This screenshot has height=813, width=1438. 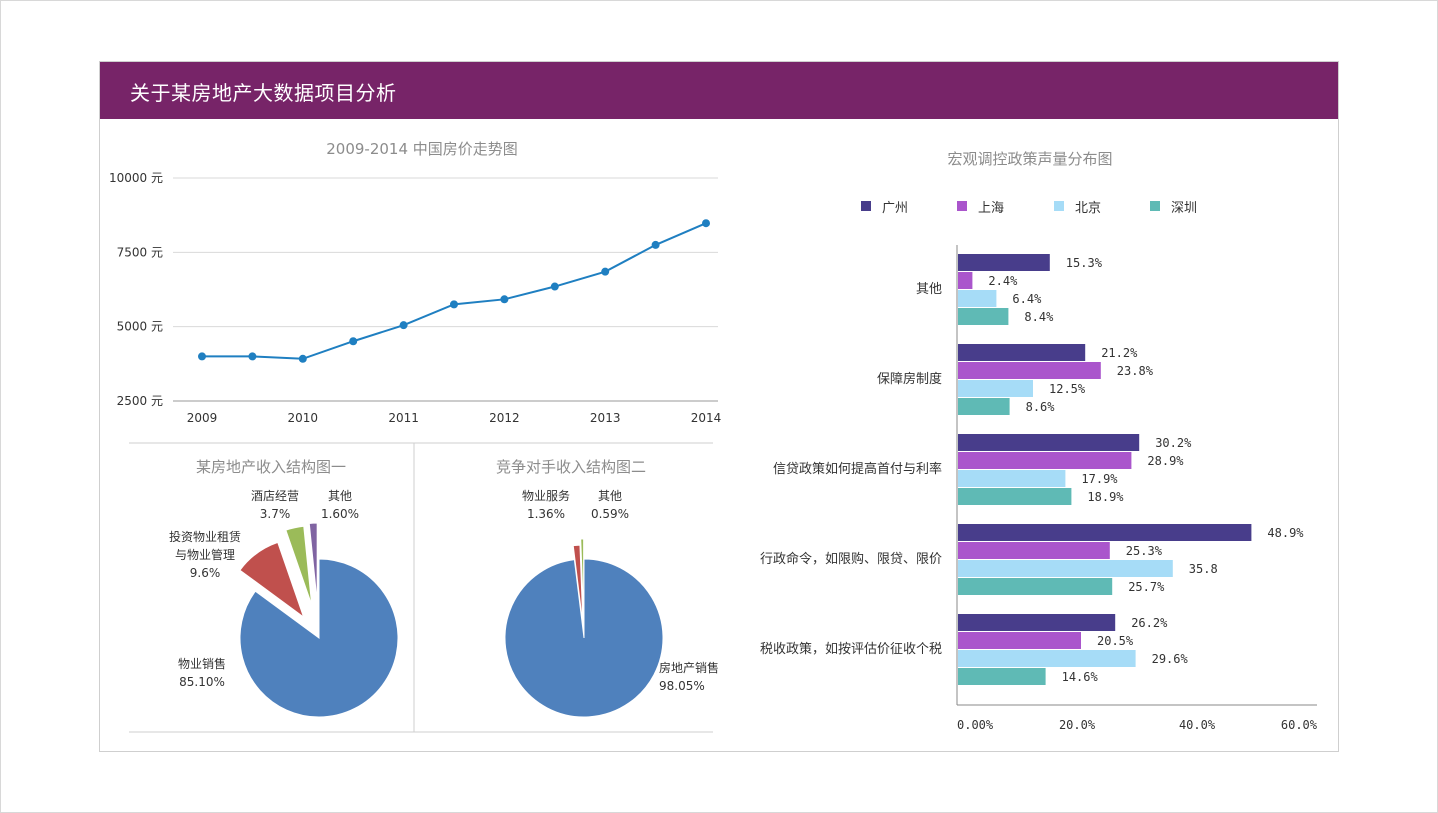 I want to click on bar-value-label: 2.4%, so click(x=1003, y=281).